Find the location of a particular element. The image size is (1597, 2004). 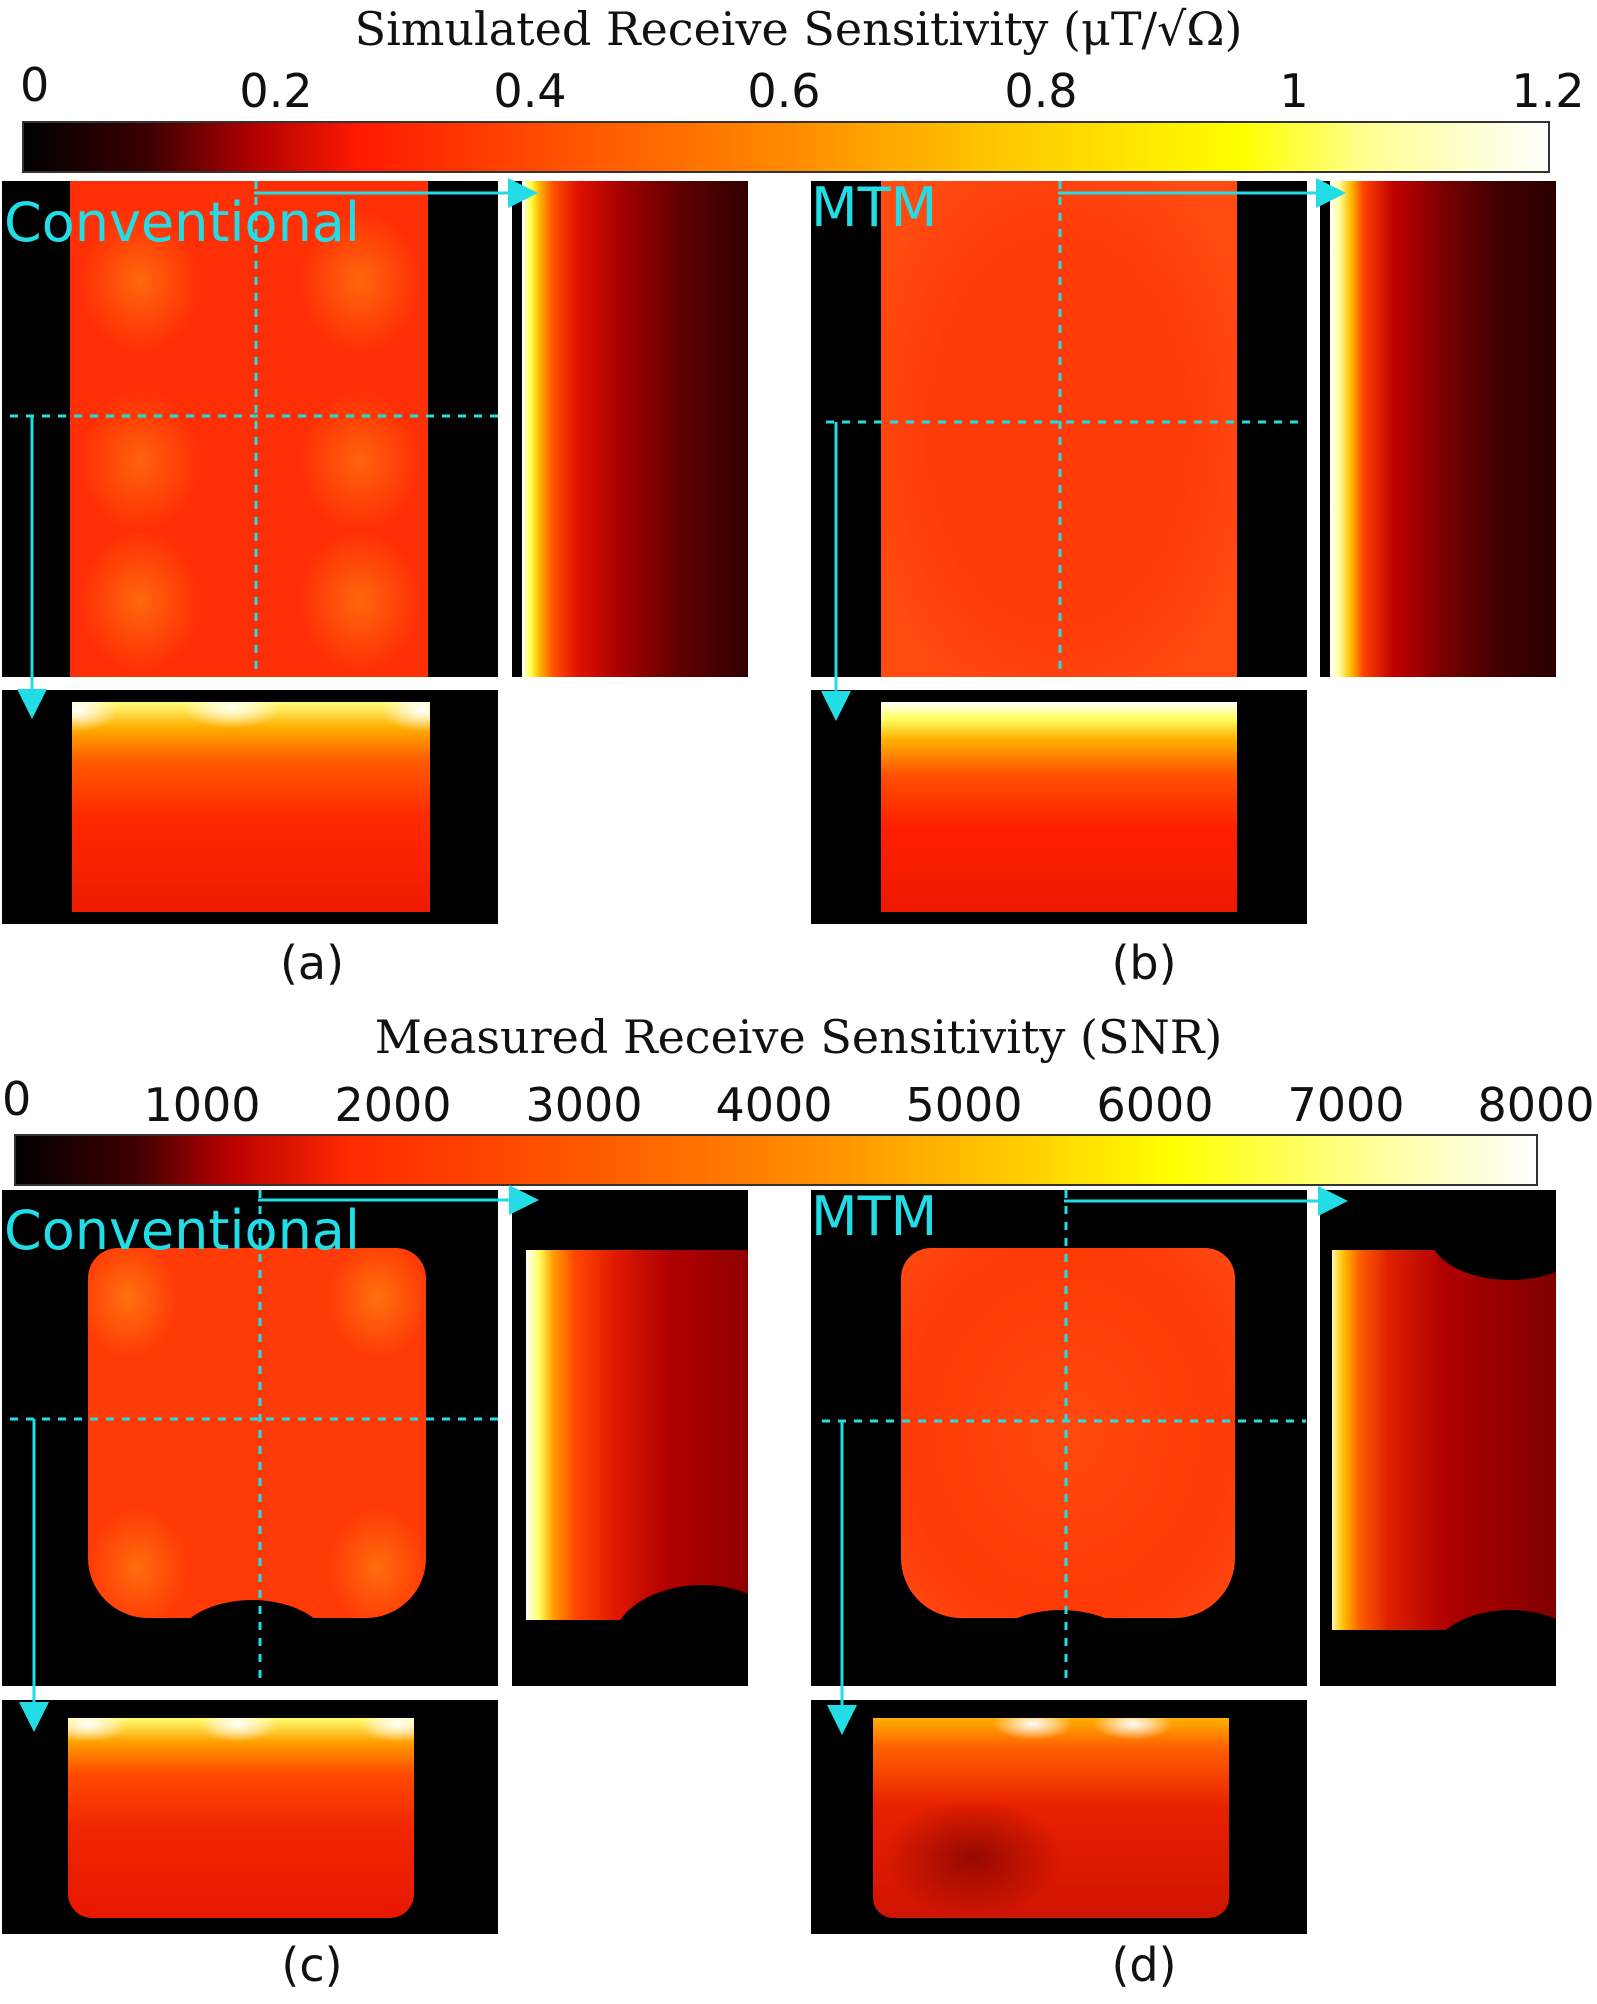

panel-d-main is located at coordinates (1059, 1438).